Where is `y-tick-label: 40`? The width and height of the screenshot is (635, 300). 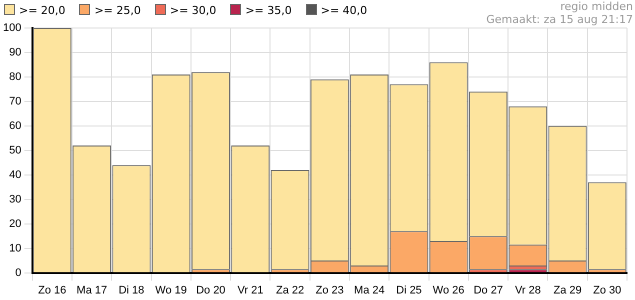
y-tick-label: 40 is located at coordinates (15, 174).